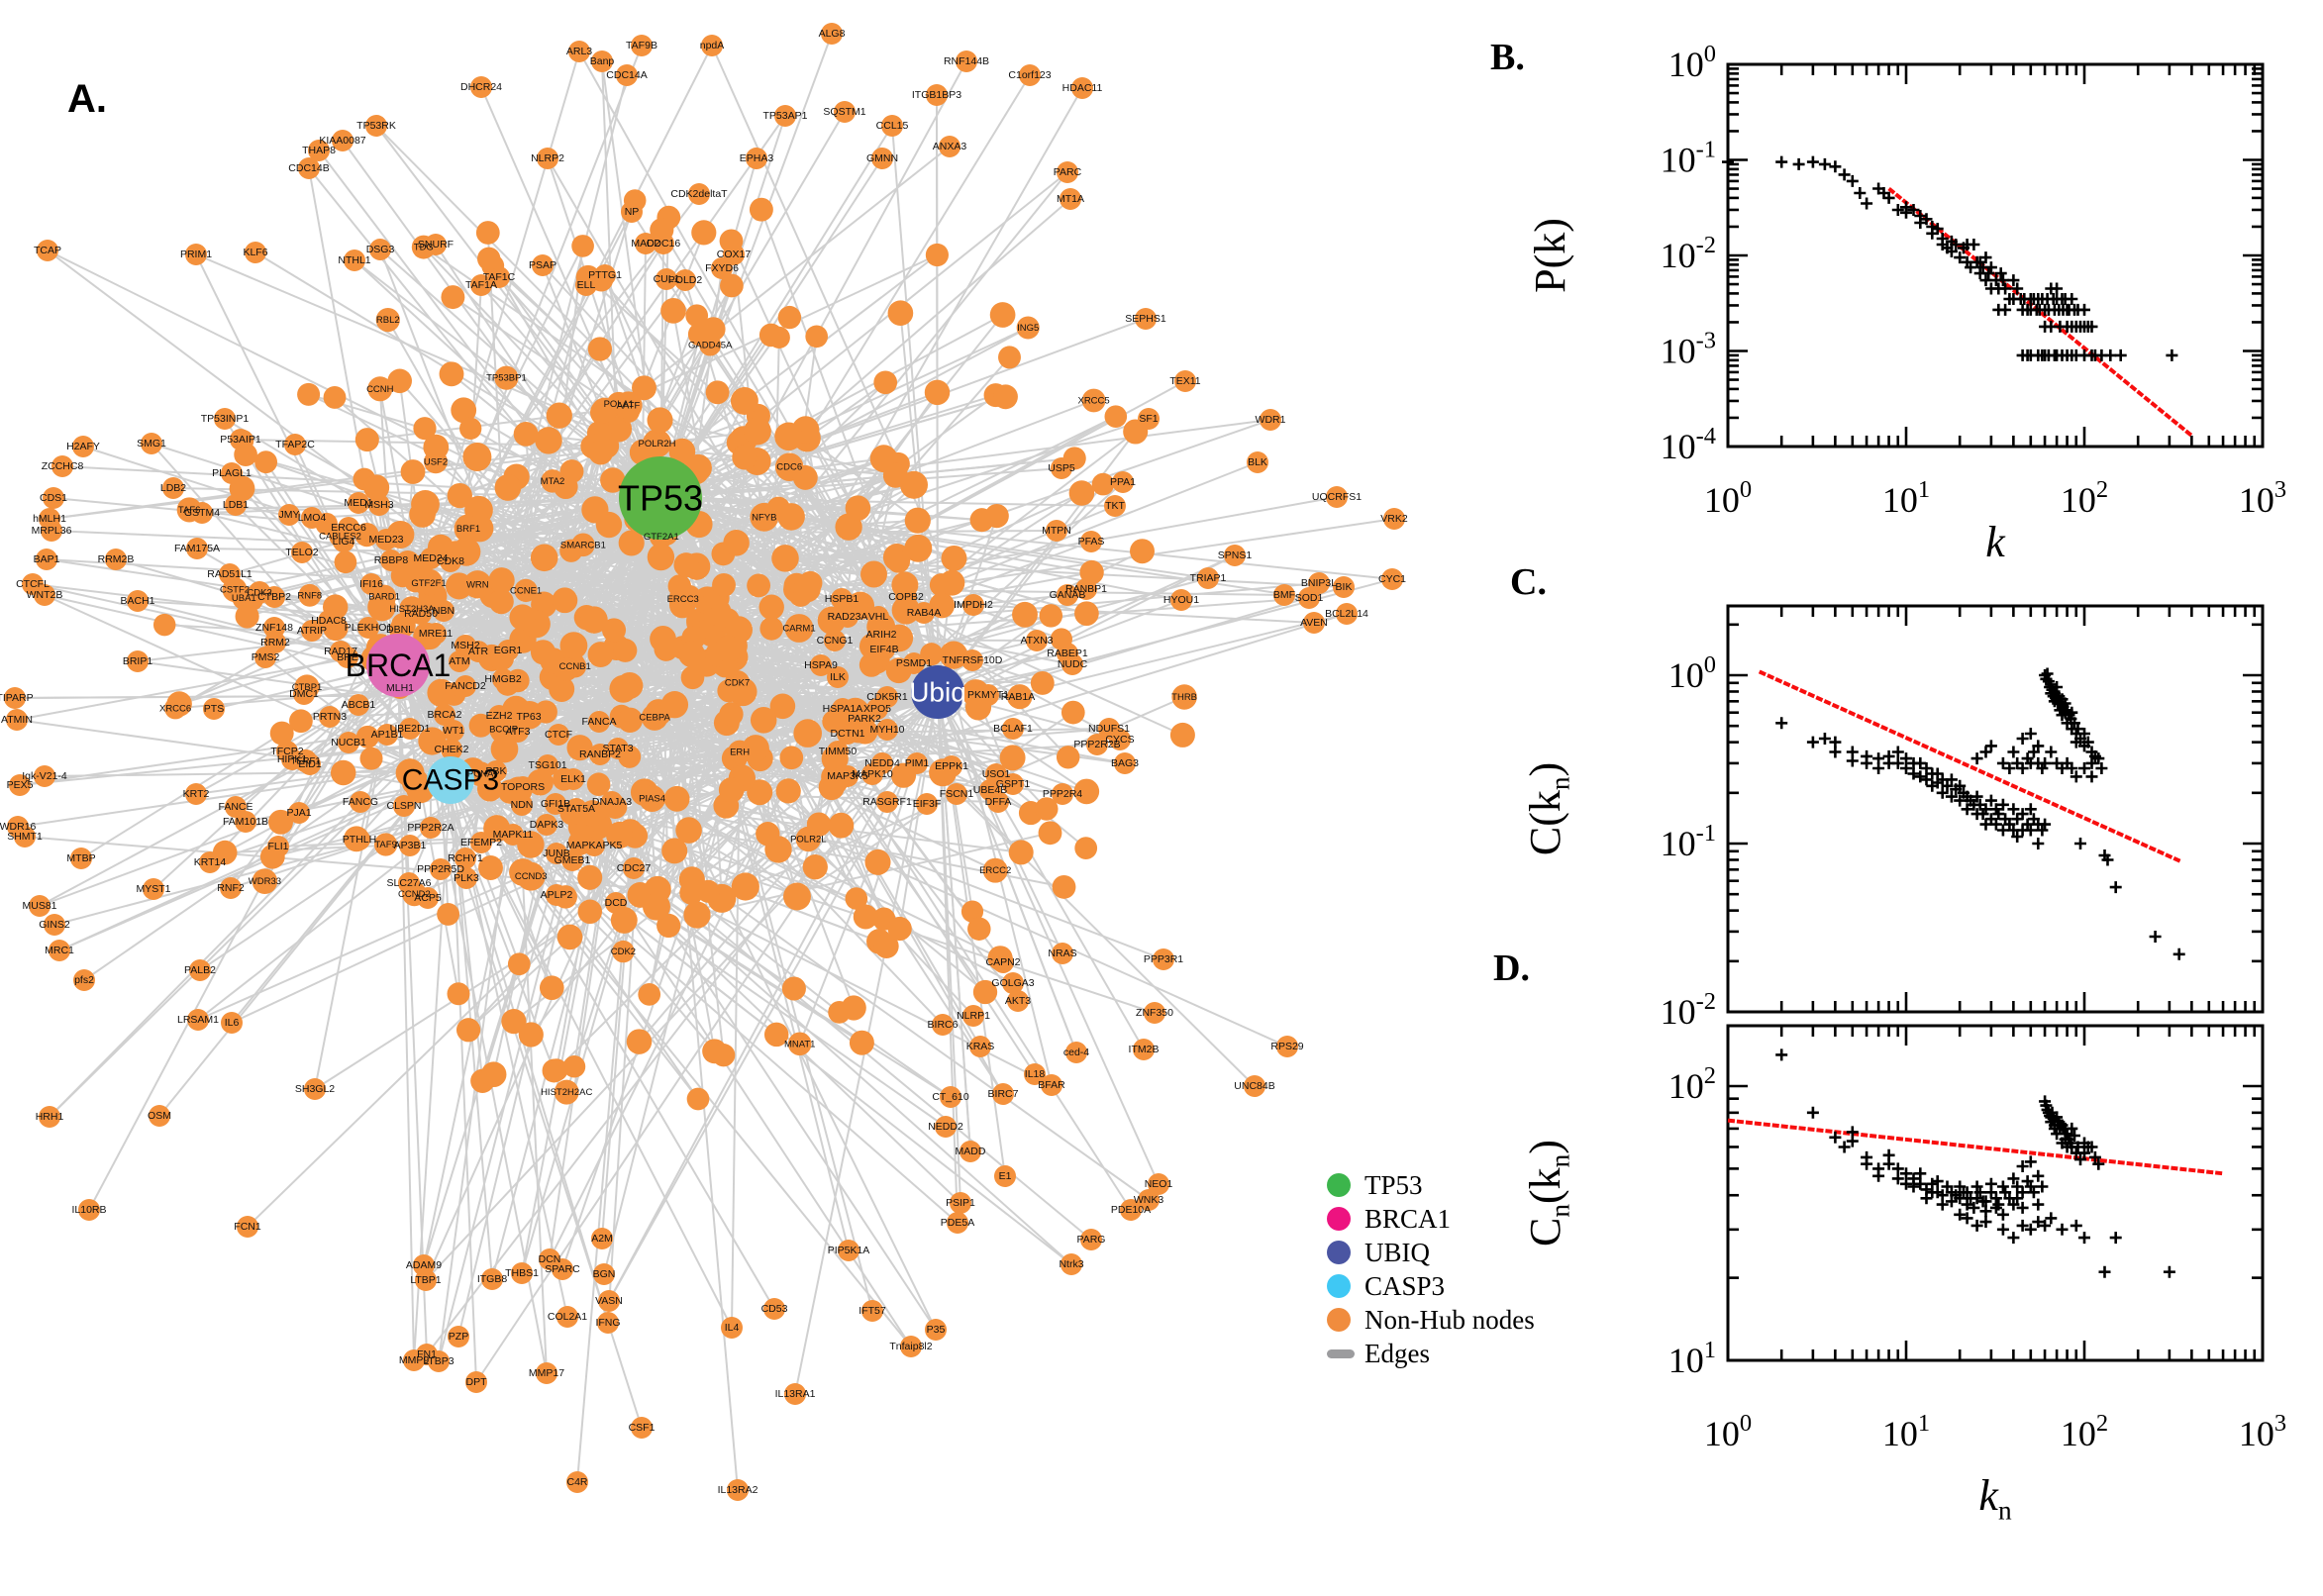 The width and height of the screenshot is (2323, 1596). What do you see at coordinates (1154, 1013) in the screenshot?
I see `svg-text: ZNF350` at bounding box center [1154, 1013].